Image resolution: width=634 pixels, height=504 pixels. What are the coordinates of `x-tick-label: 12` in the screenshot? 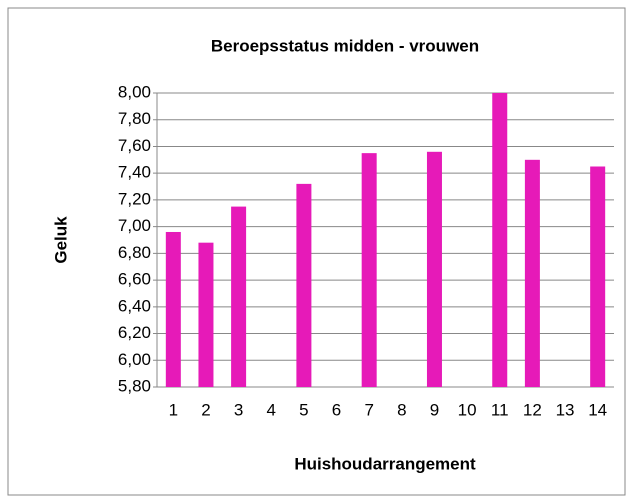 It's located at (532, 409).